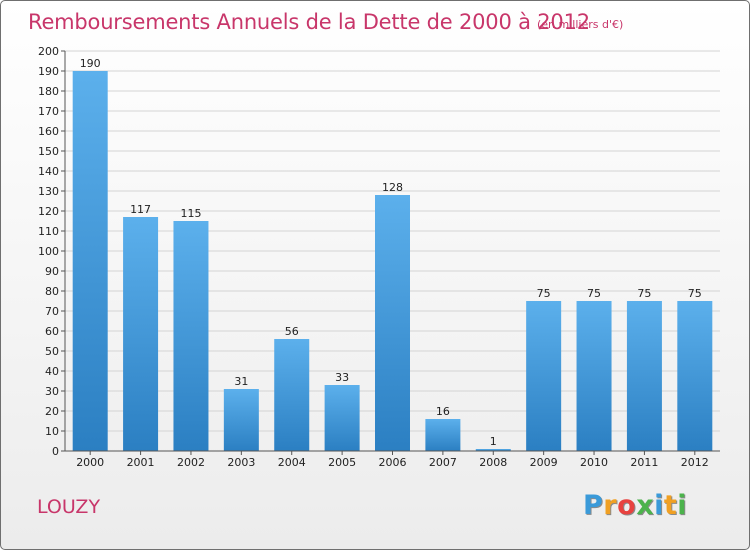  Describe the element at coordinates (594, 462) in the screenshot. I see `x-tick-label: 2010` at that location.